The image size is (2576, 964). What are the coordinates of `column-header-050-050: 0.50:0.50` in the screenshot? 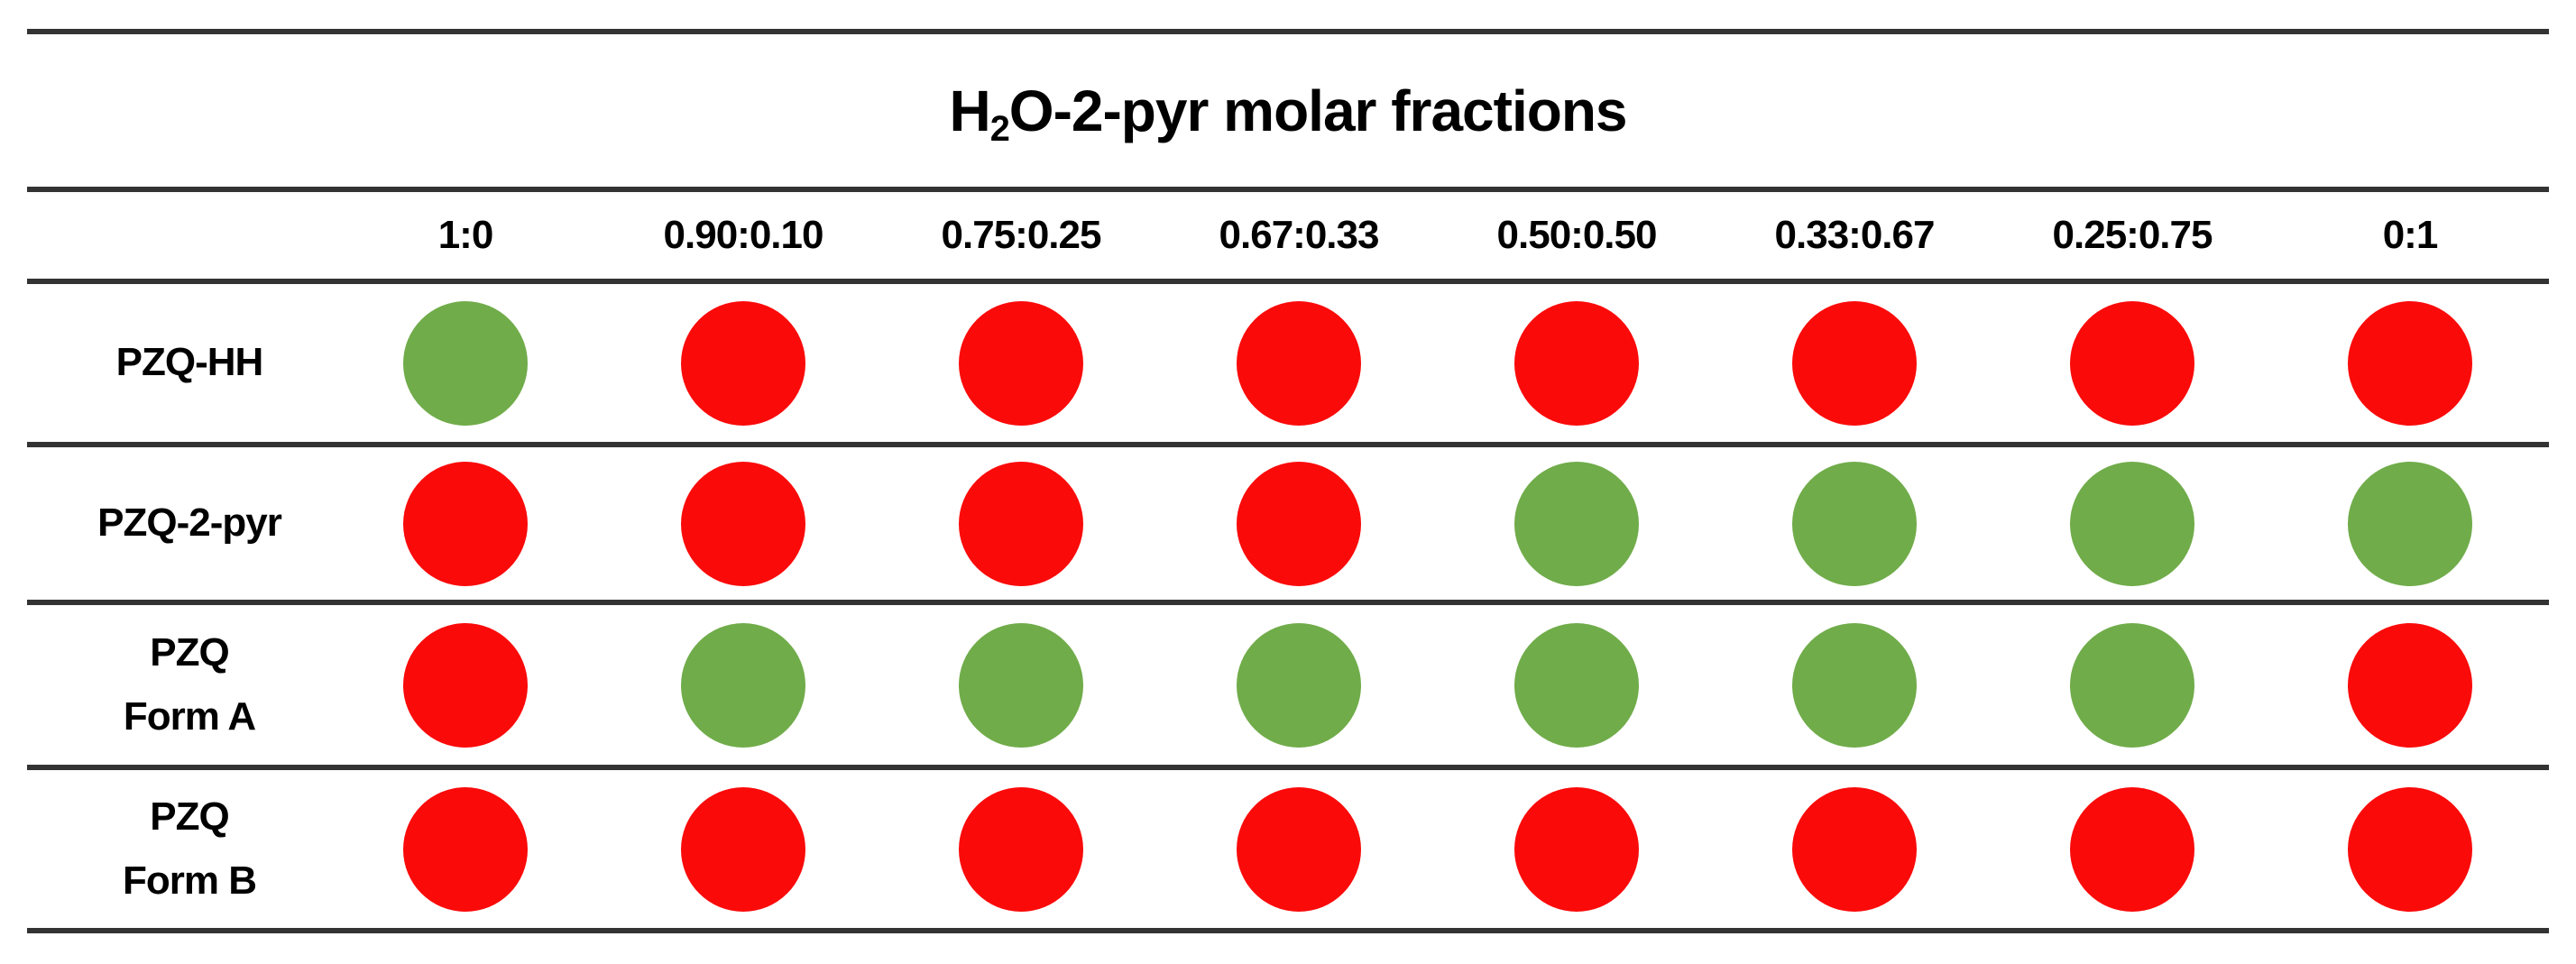 It's located at (1577, 235).